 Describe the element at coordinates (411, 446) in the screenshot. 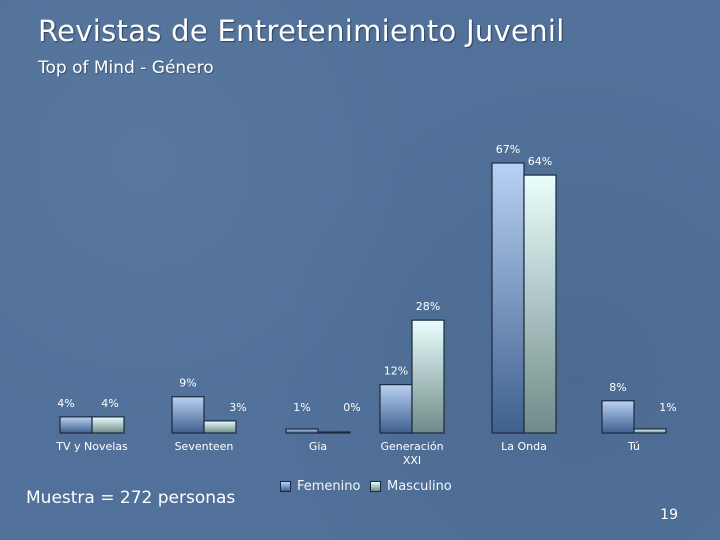

I see `category-label-3-line0: Generación` at that location.